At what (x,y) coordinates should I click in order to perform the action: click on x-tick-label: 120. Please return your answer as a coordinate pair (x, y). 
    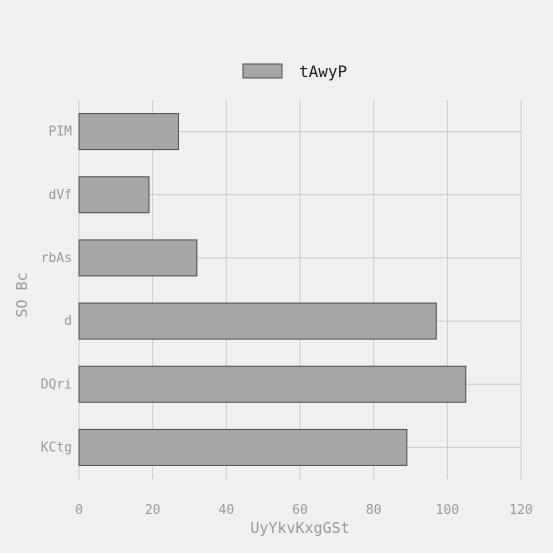
    Looking at the image, I should click on (520, 510).